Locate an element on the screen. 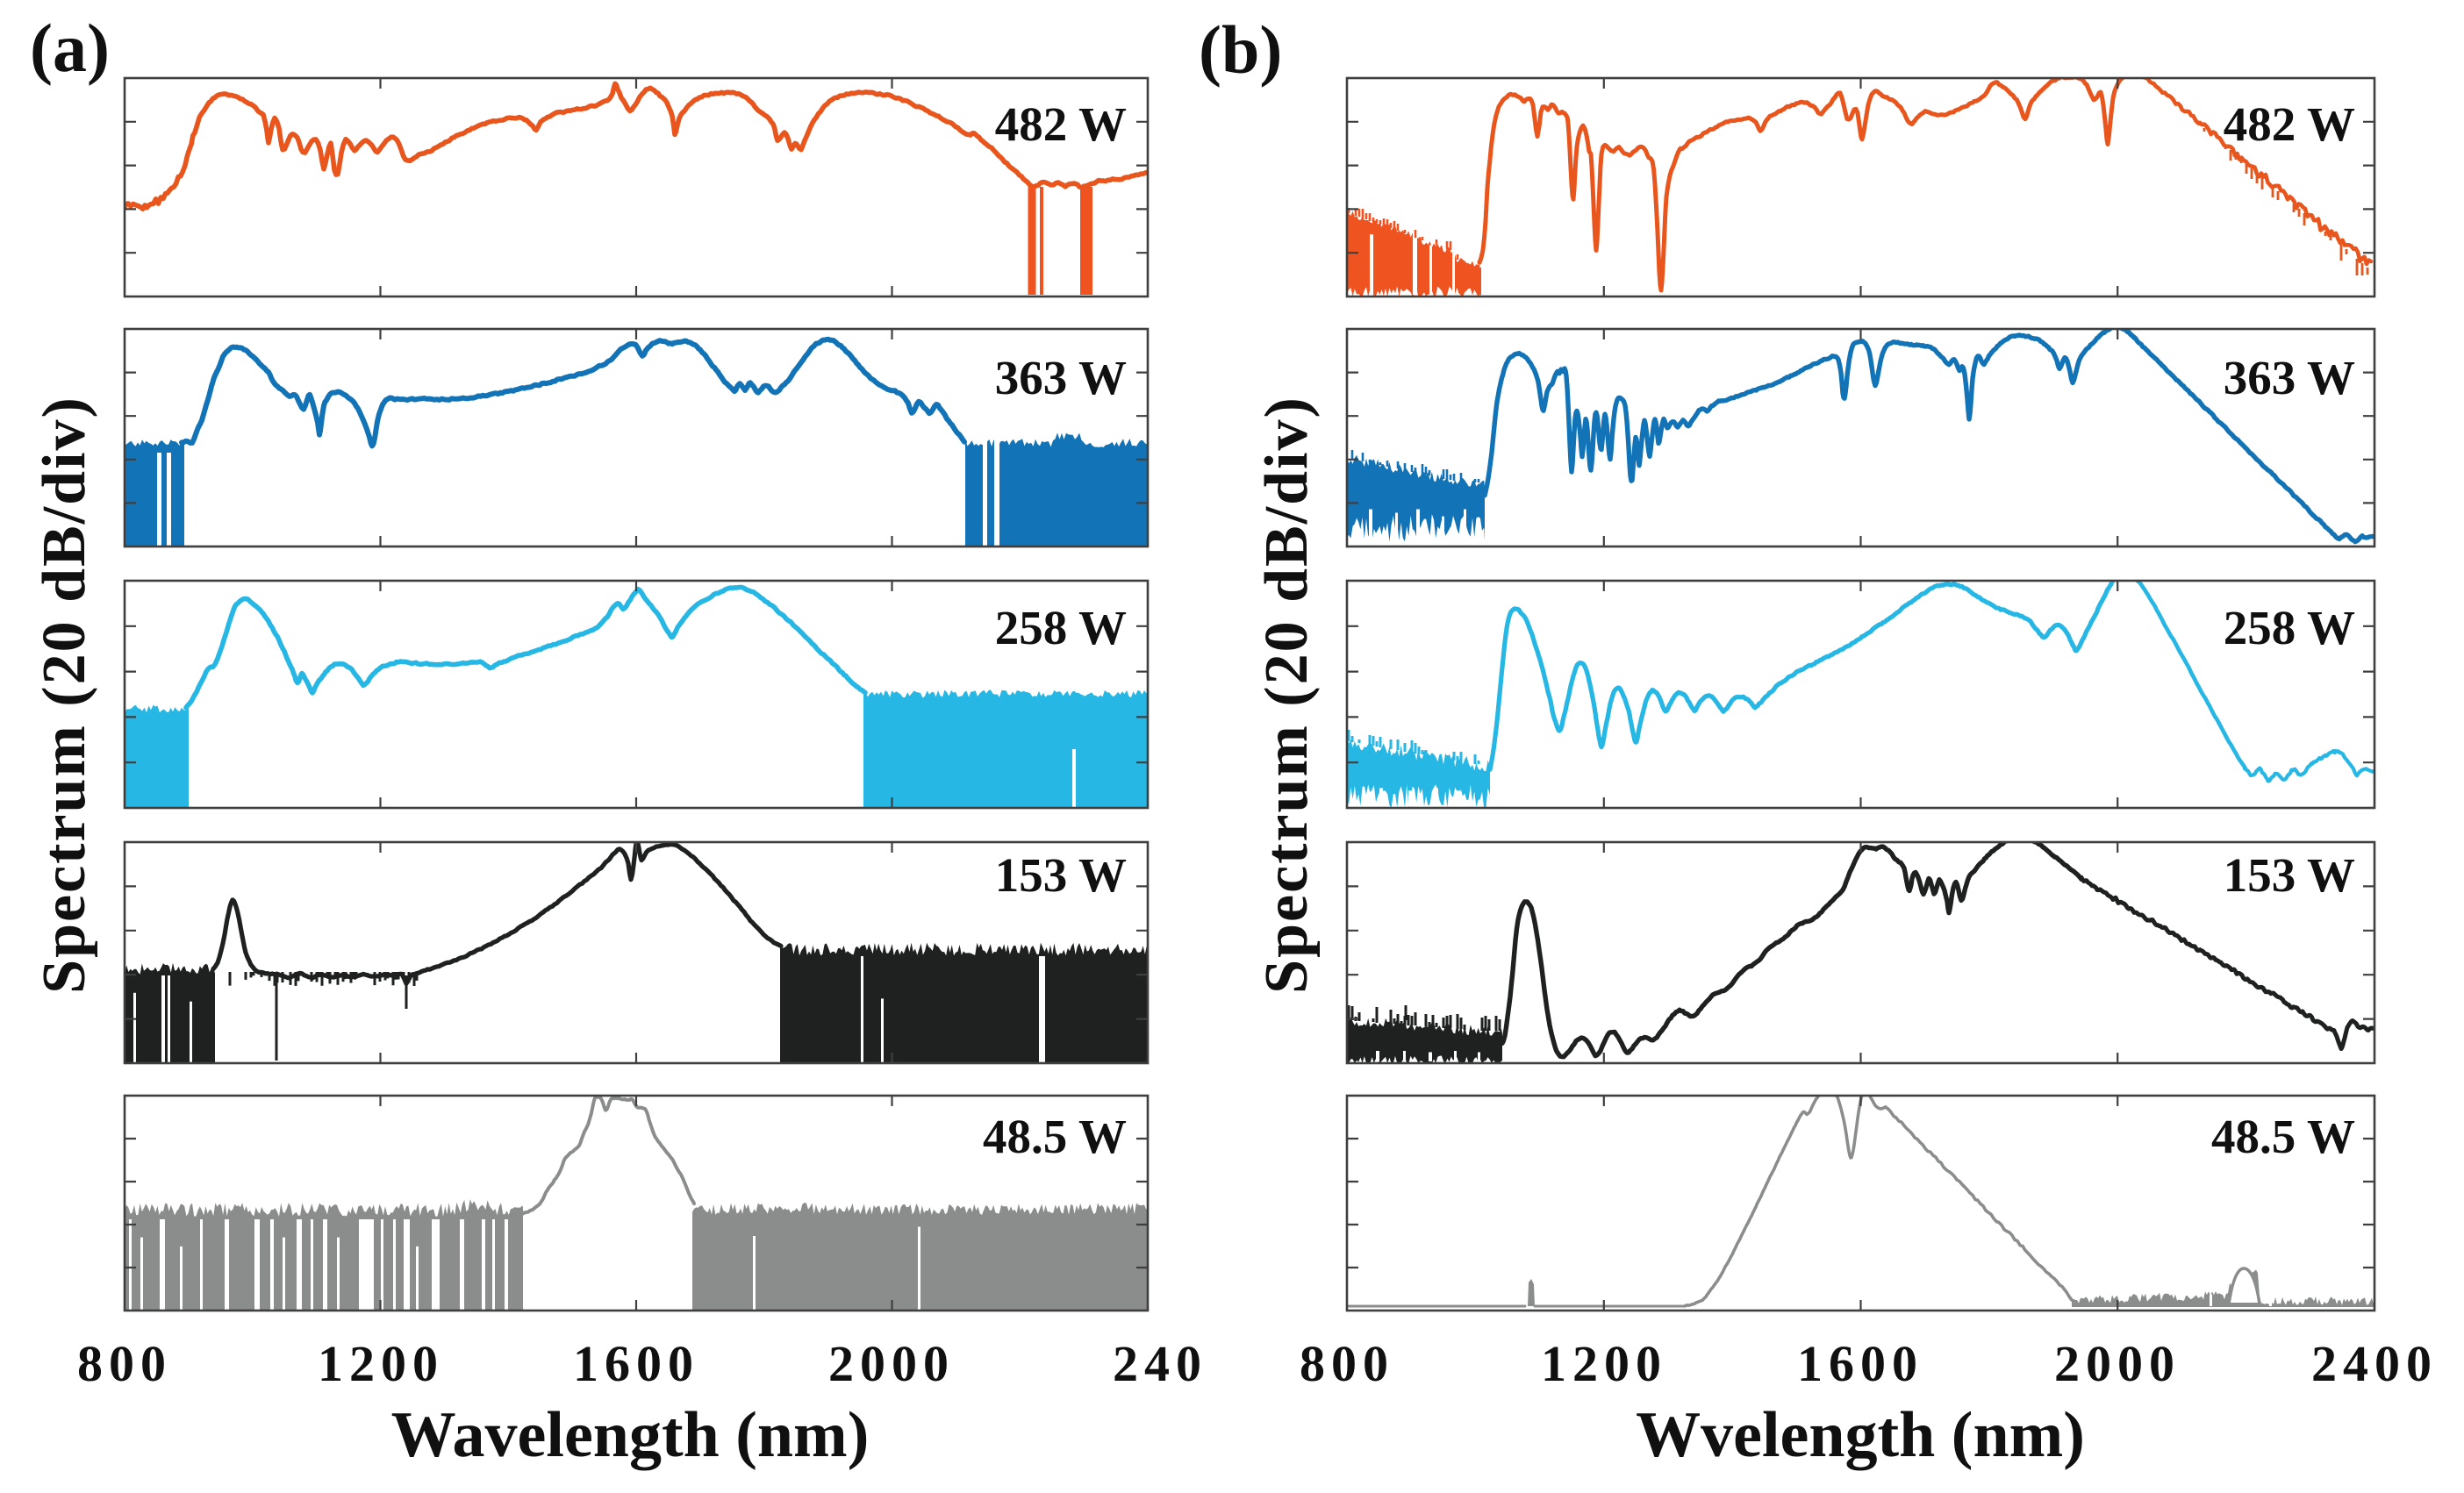 Image resolution: width=2464 pixels, height=1493 pixels. svg-text: (a) is located at coordinates (70, 48).